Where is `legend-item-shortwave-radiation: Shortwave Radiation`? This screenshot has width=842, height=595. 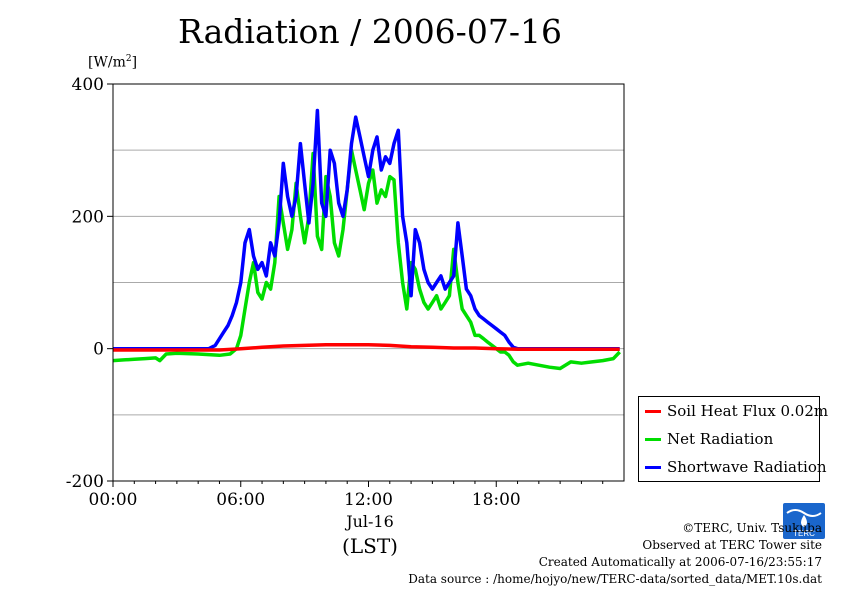
legend-item-shortwave-radiation: Shortwave Radiation is located at coordinates (736, 467).